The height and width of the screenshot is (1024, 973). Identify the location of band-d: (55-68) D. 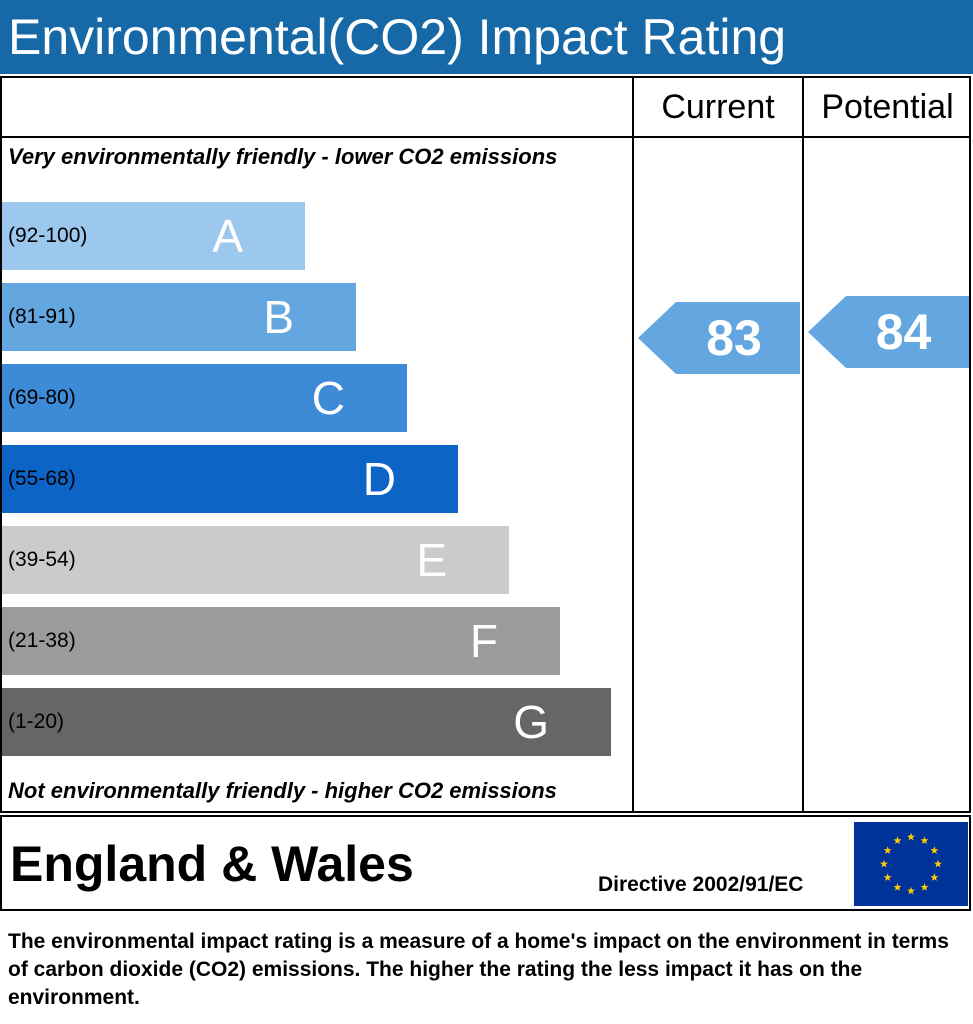
(230, 479).